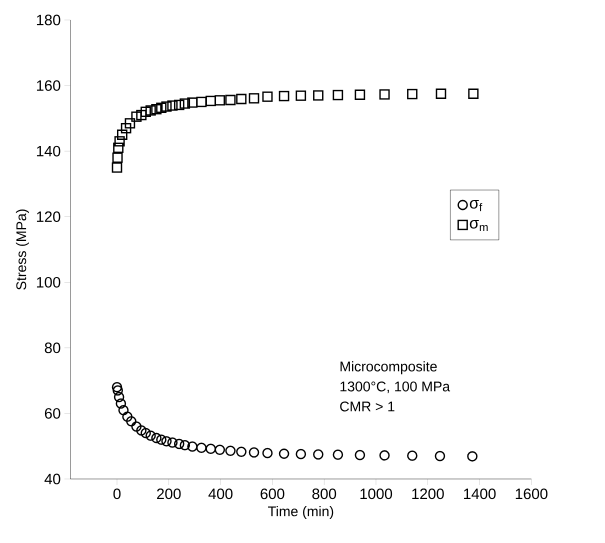 The width and height of the screenshot is (605, 543). I want to click on x-tick-label: 200, so click(169, 494).